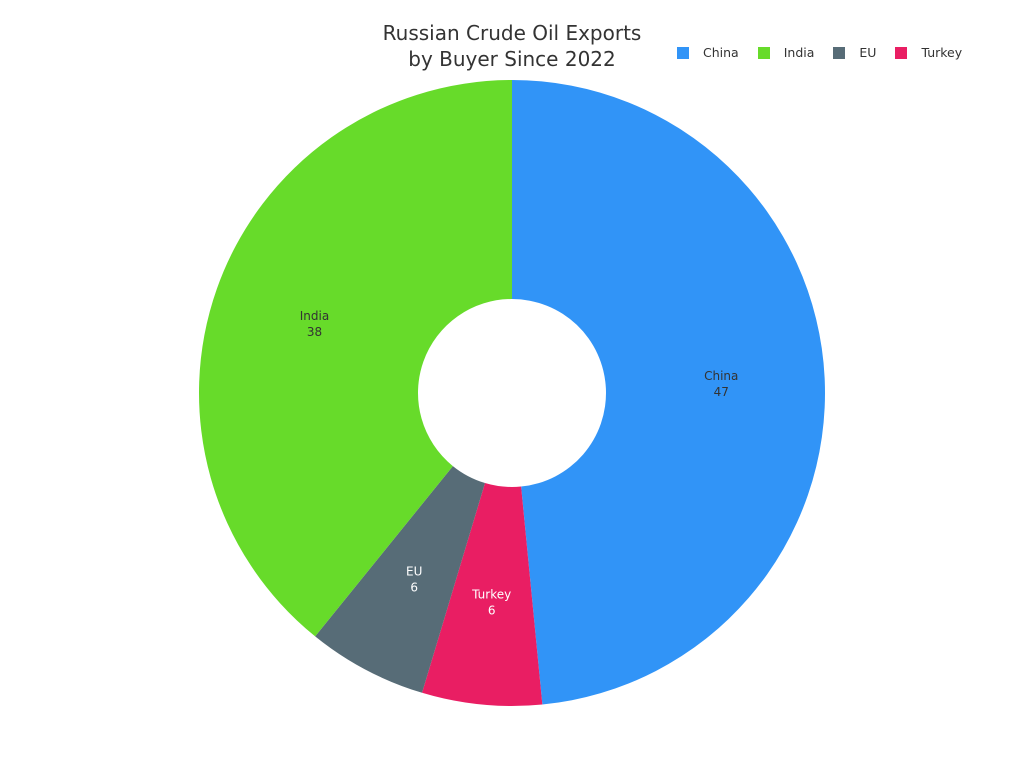  Describe the element at coordinates (400, 579) in the screenshot. I see `slice-eu` at that location.